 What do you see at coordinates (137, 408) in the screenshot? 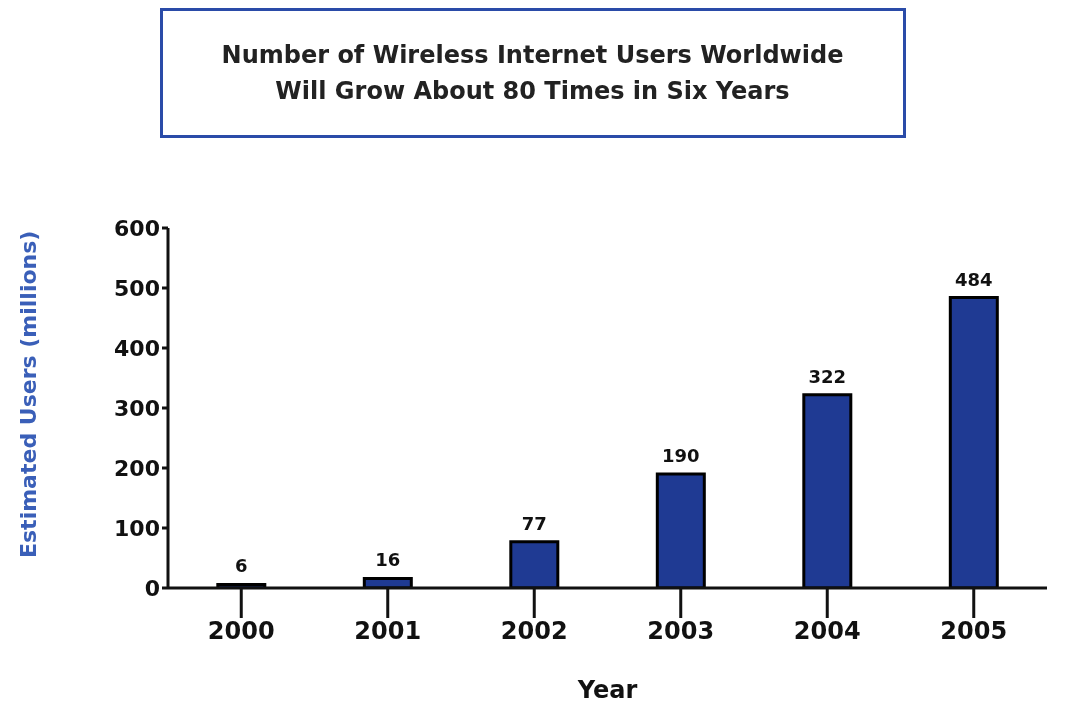
I see `y-tick-label: 300` at bounding box center [137, 408].